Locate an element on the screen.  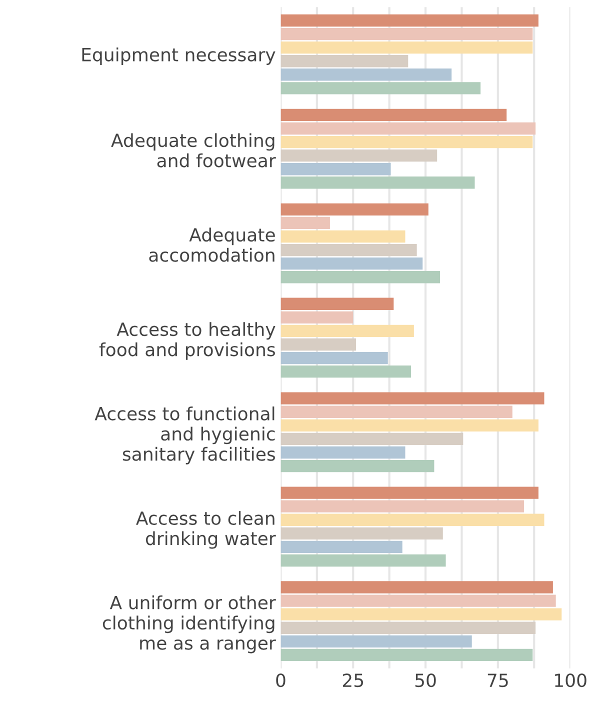
x-tick-label: 0 is located at coordinates (281, 681).